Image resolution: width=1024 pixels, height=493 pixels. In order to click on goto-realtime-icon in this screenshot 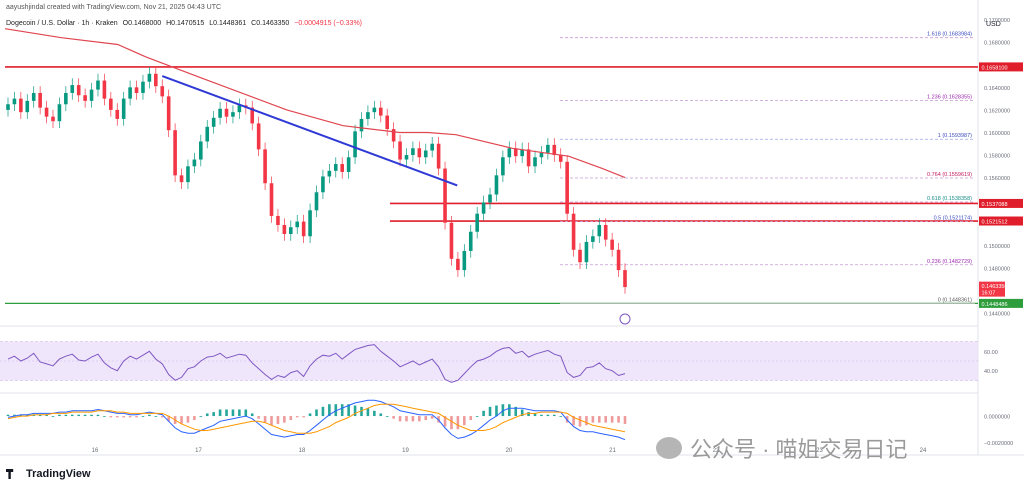, I will do `click(625, 319)`.